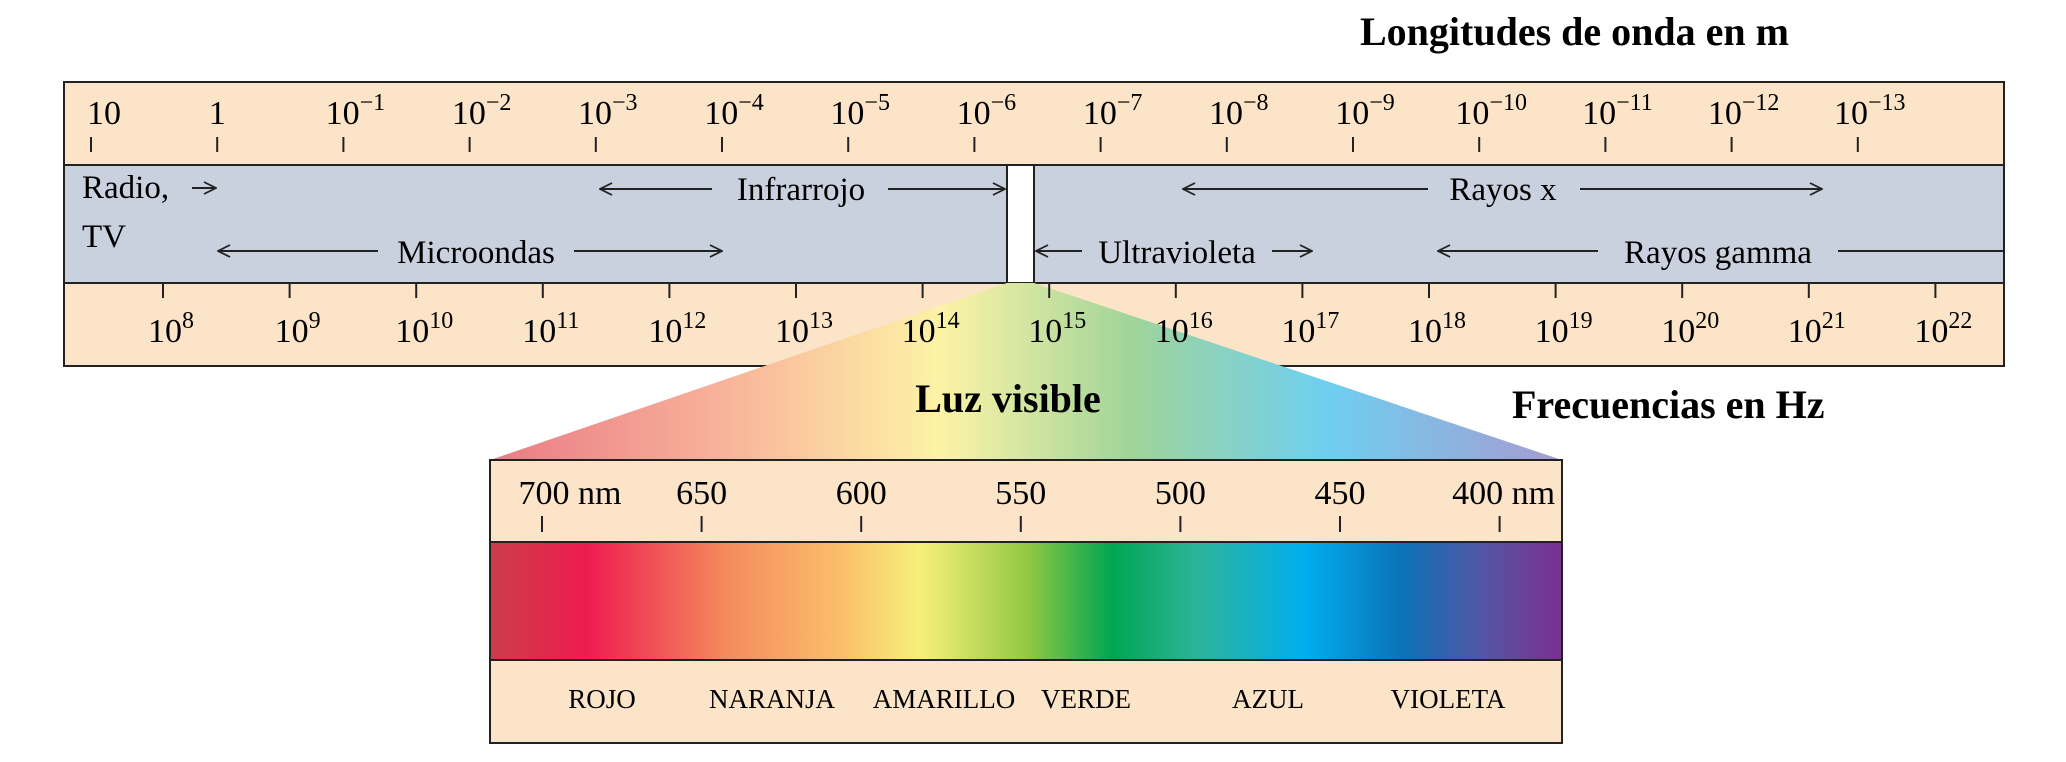  What do you see at coordinates (1008, 398) in the screenshot?
I see `visible-light-title: Luz visible` at bounding box center [1008, 398].